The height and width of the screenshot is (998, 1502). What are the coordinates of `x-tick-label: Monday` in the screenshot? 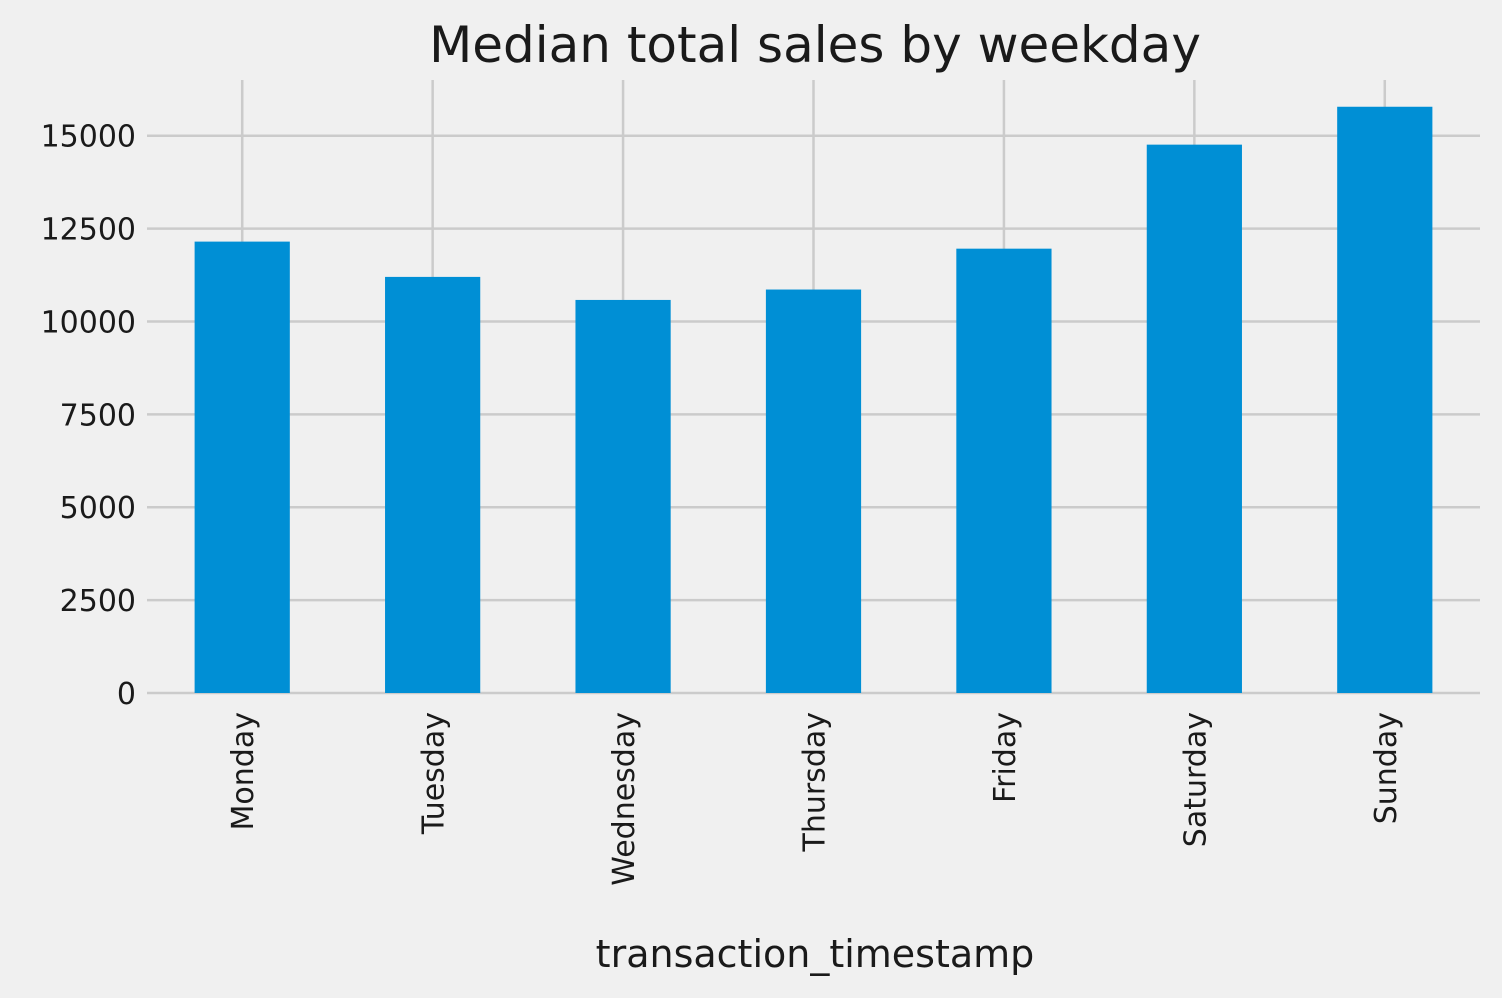 It's located at (243, 771).